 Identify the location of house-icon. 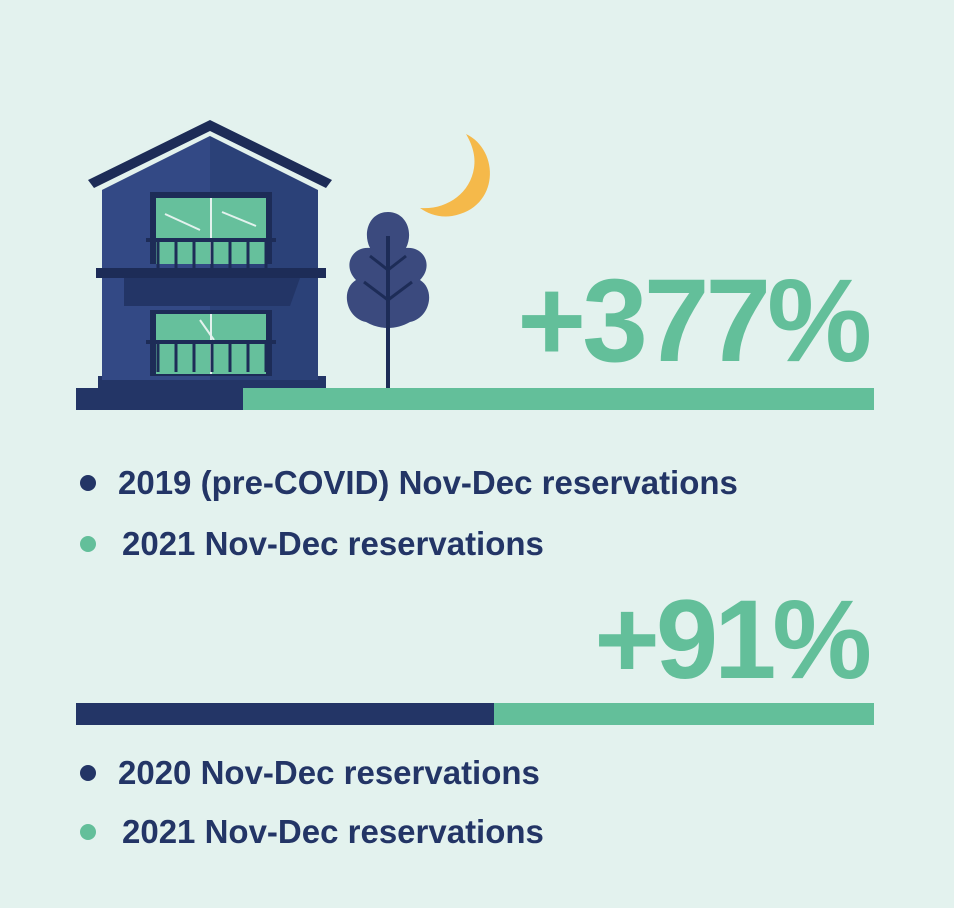
(204, 265).